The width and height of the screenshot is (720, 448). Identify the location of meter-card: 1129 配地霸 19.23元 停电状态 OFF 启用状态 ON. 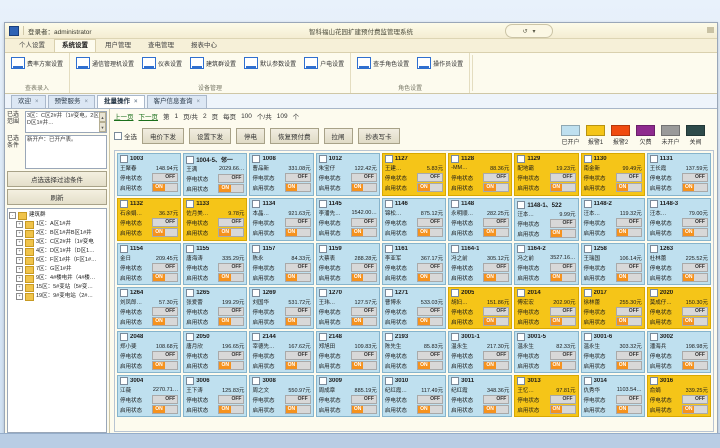
(546, 174).